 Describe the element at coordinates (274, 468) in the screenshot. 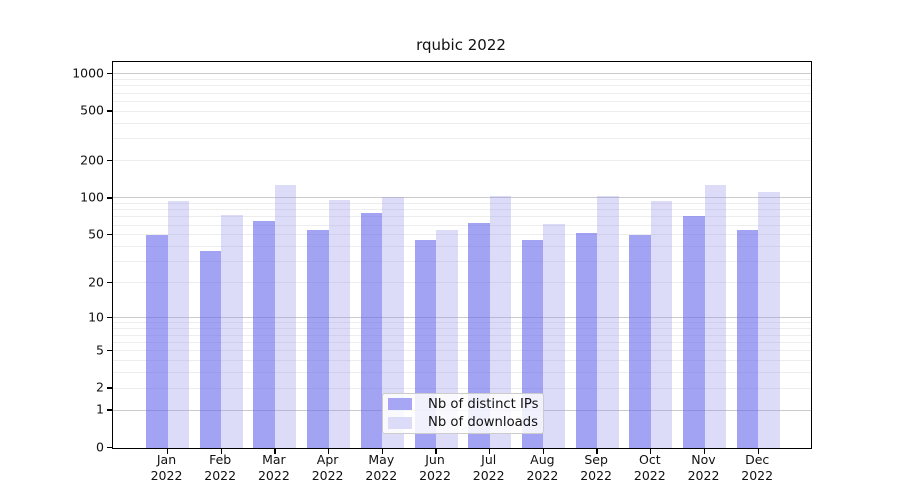

I see `x-tick-label: Mar 2022` at that location.